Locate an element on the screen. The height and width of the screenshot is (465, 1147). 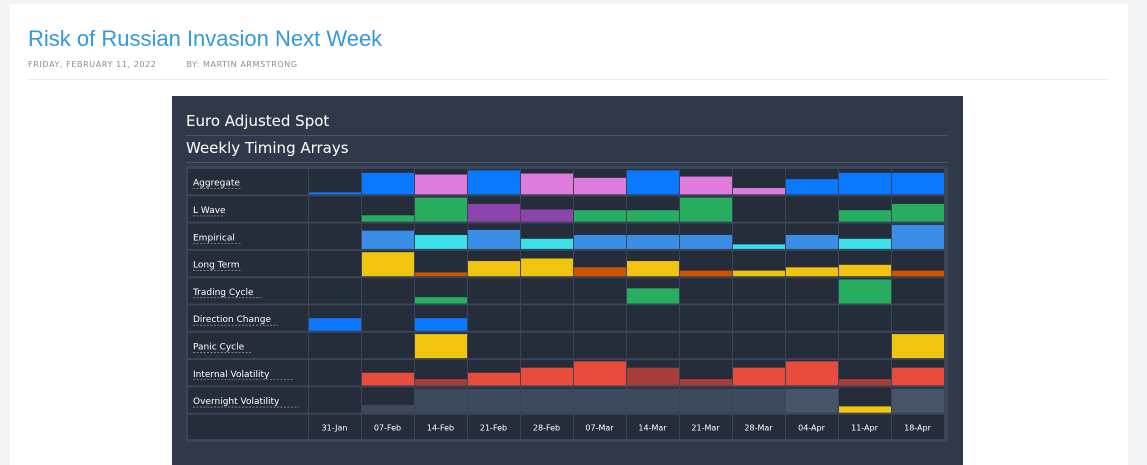
x-tick-label: 11-Apr is located at coordinates (864, 427).